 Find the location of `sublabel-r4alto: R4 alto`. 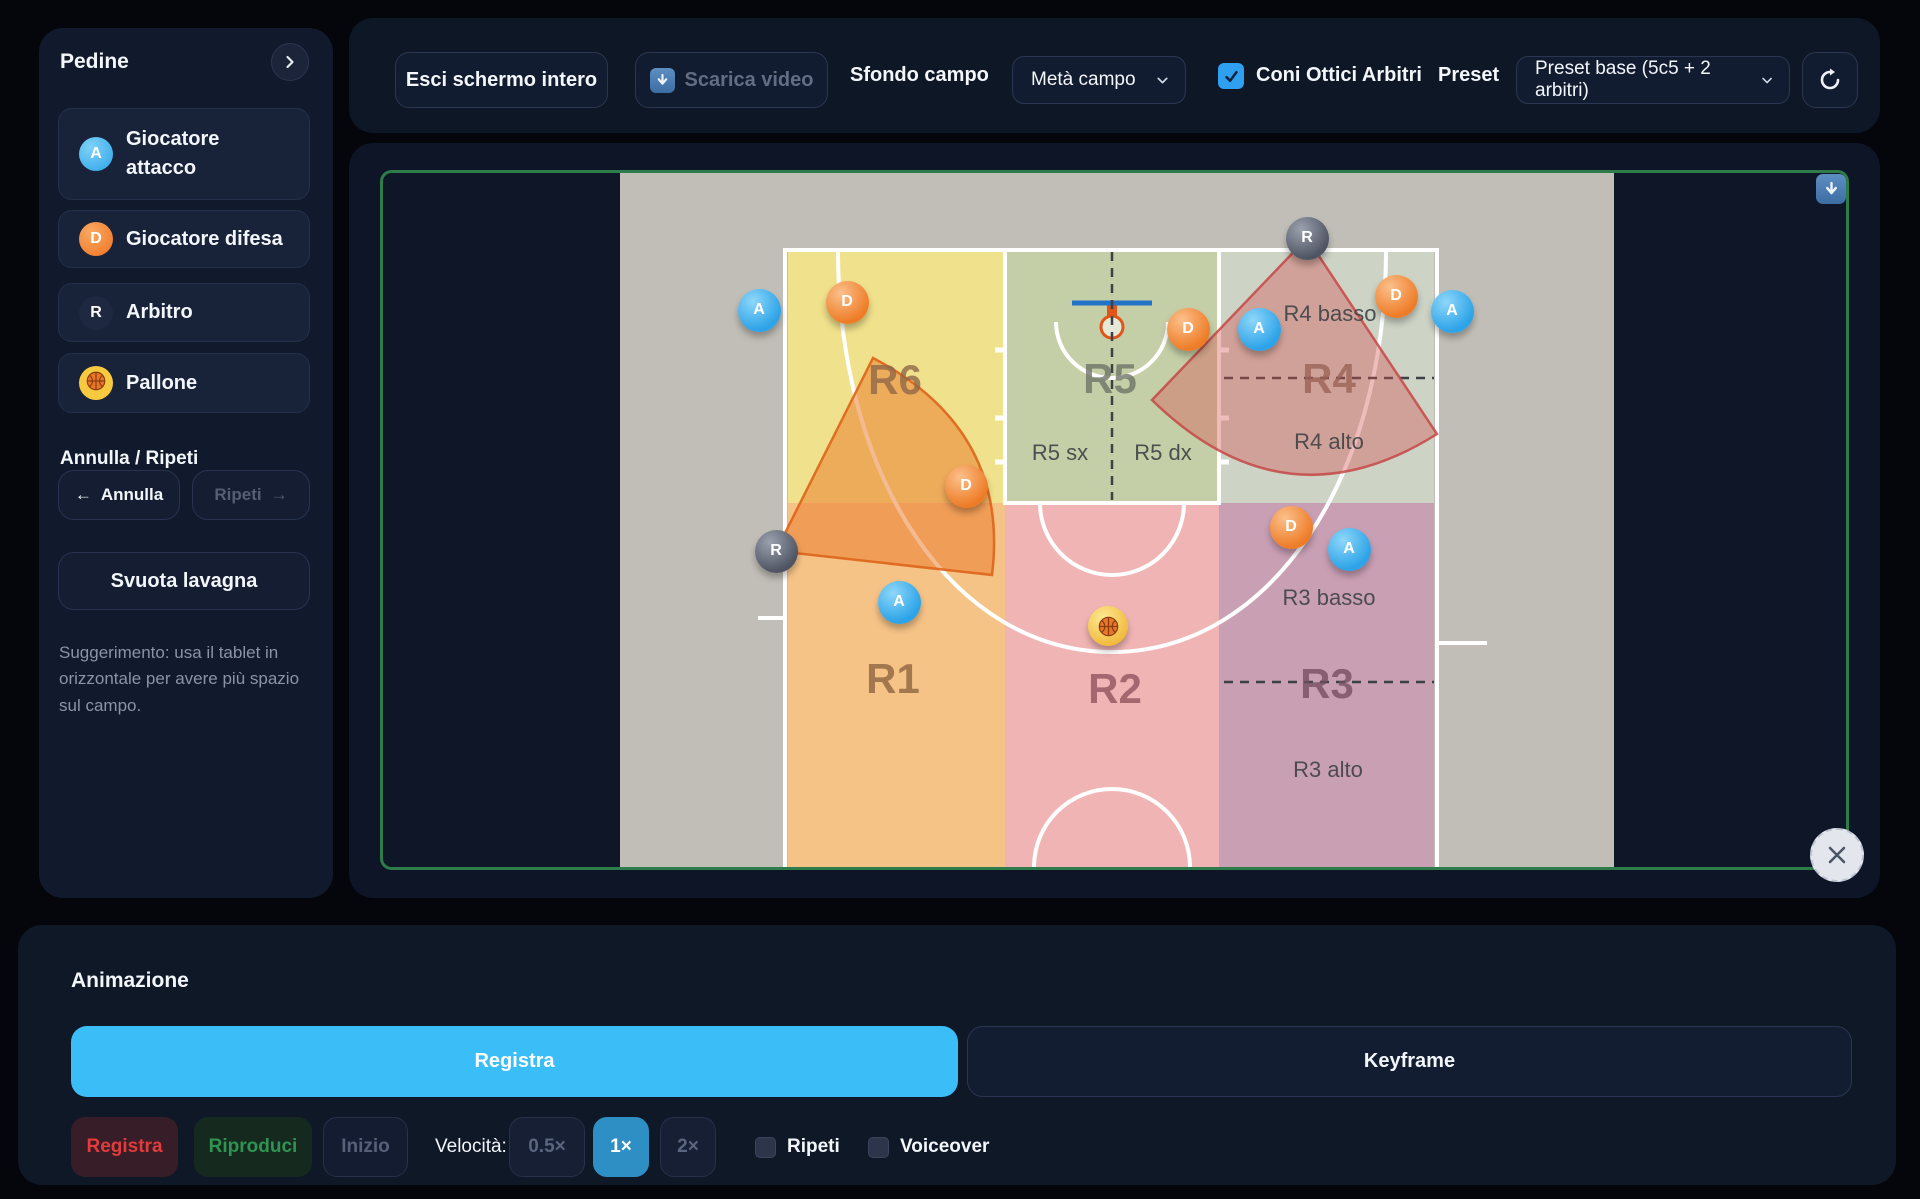

sublabel-r4alto: R4 alto is located at coordinates (1329, 441).